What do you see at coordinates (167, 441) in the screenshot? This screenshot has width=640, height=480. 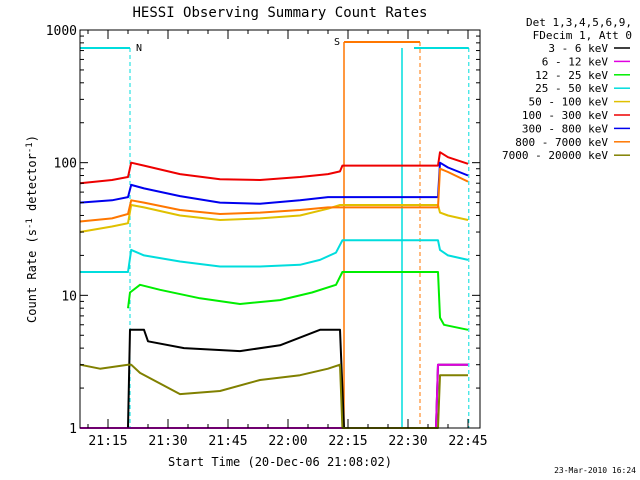 I see `x-tick-label: 21:30` at bounding box center [167, 441].